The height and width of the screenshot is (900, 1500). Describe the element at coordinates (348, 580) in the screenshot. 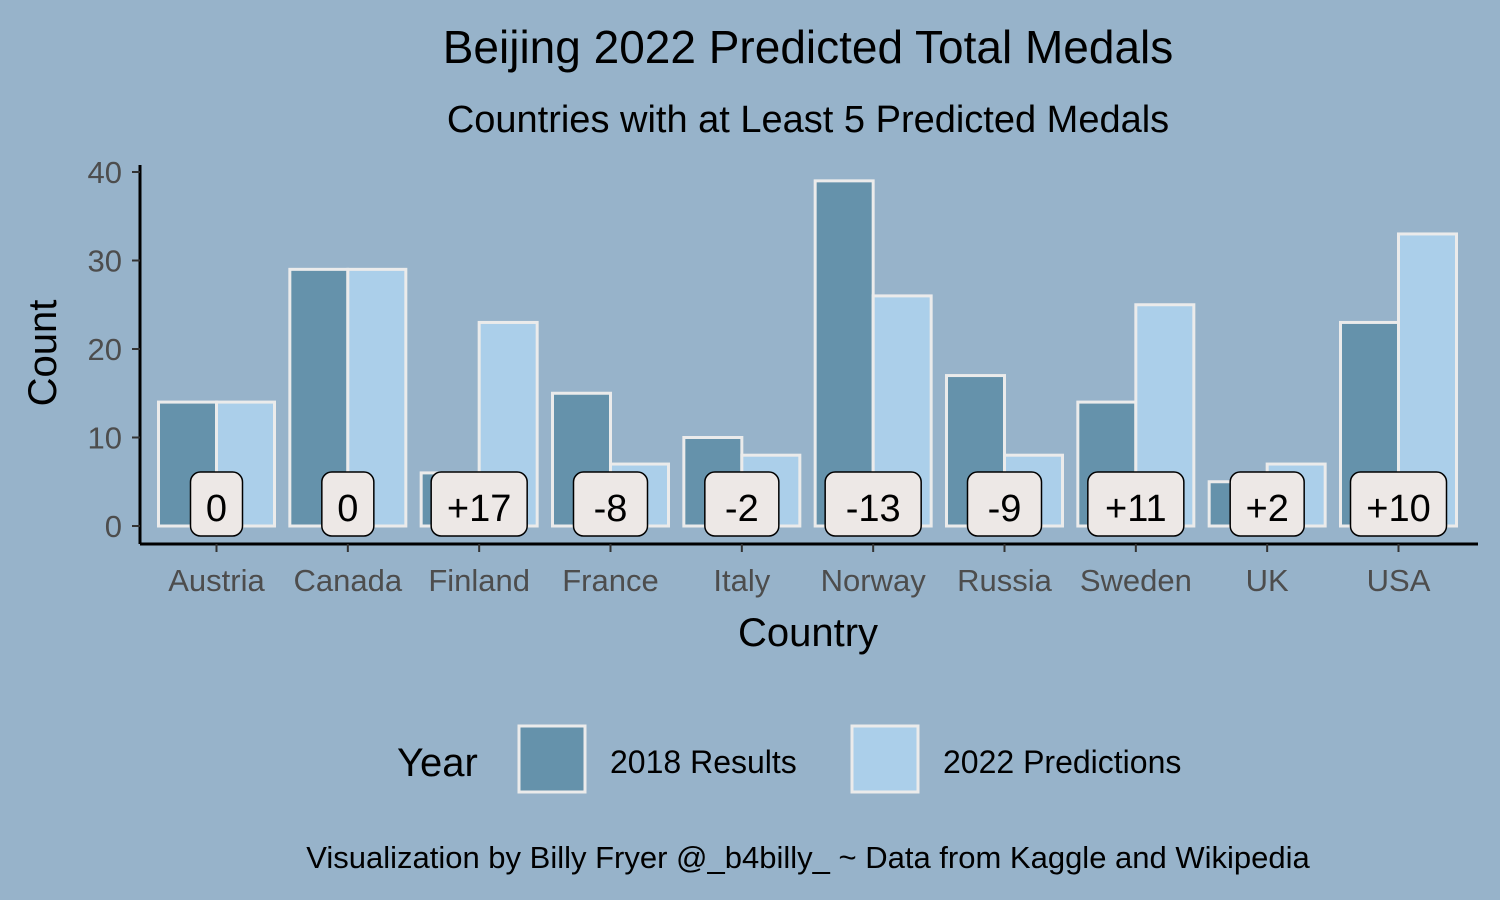

I see `x-tick-label-canada: Canada` at that location.